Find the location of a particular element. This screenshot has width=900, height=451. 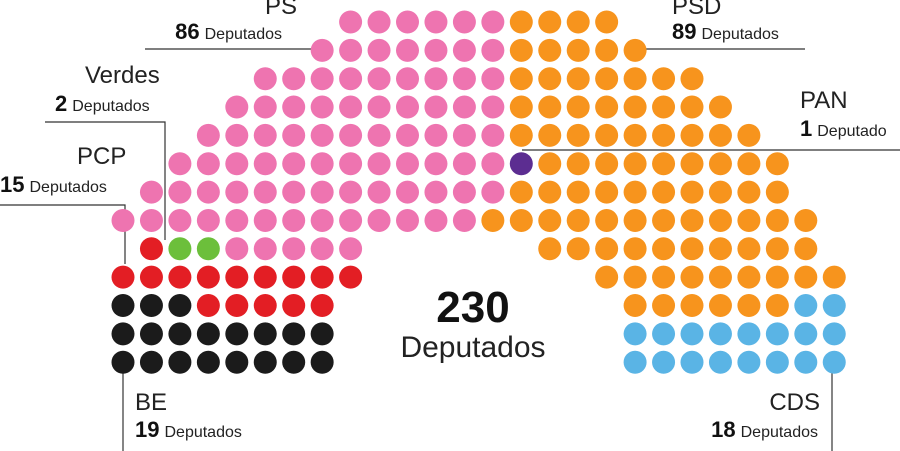

party-seats-label: 2 Deputados is located at coordinates (102, 103).